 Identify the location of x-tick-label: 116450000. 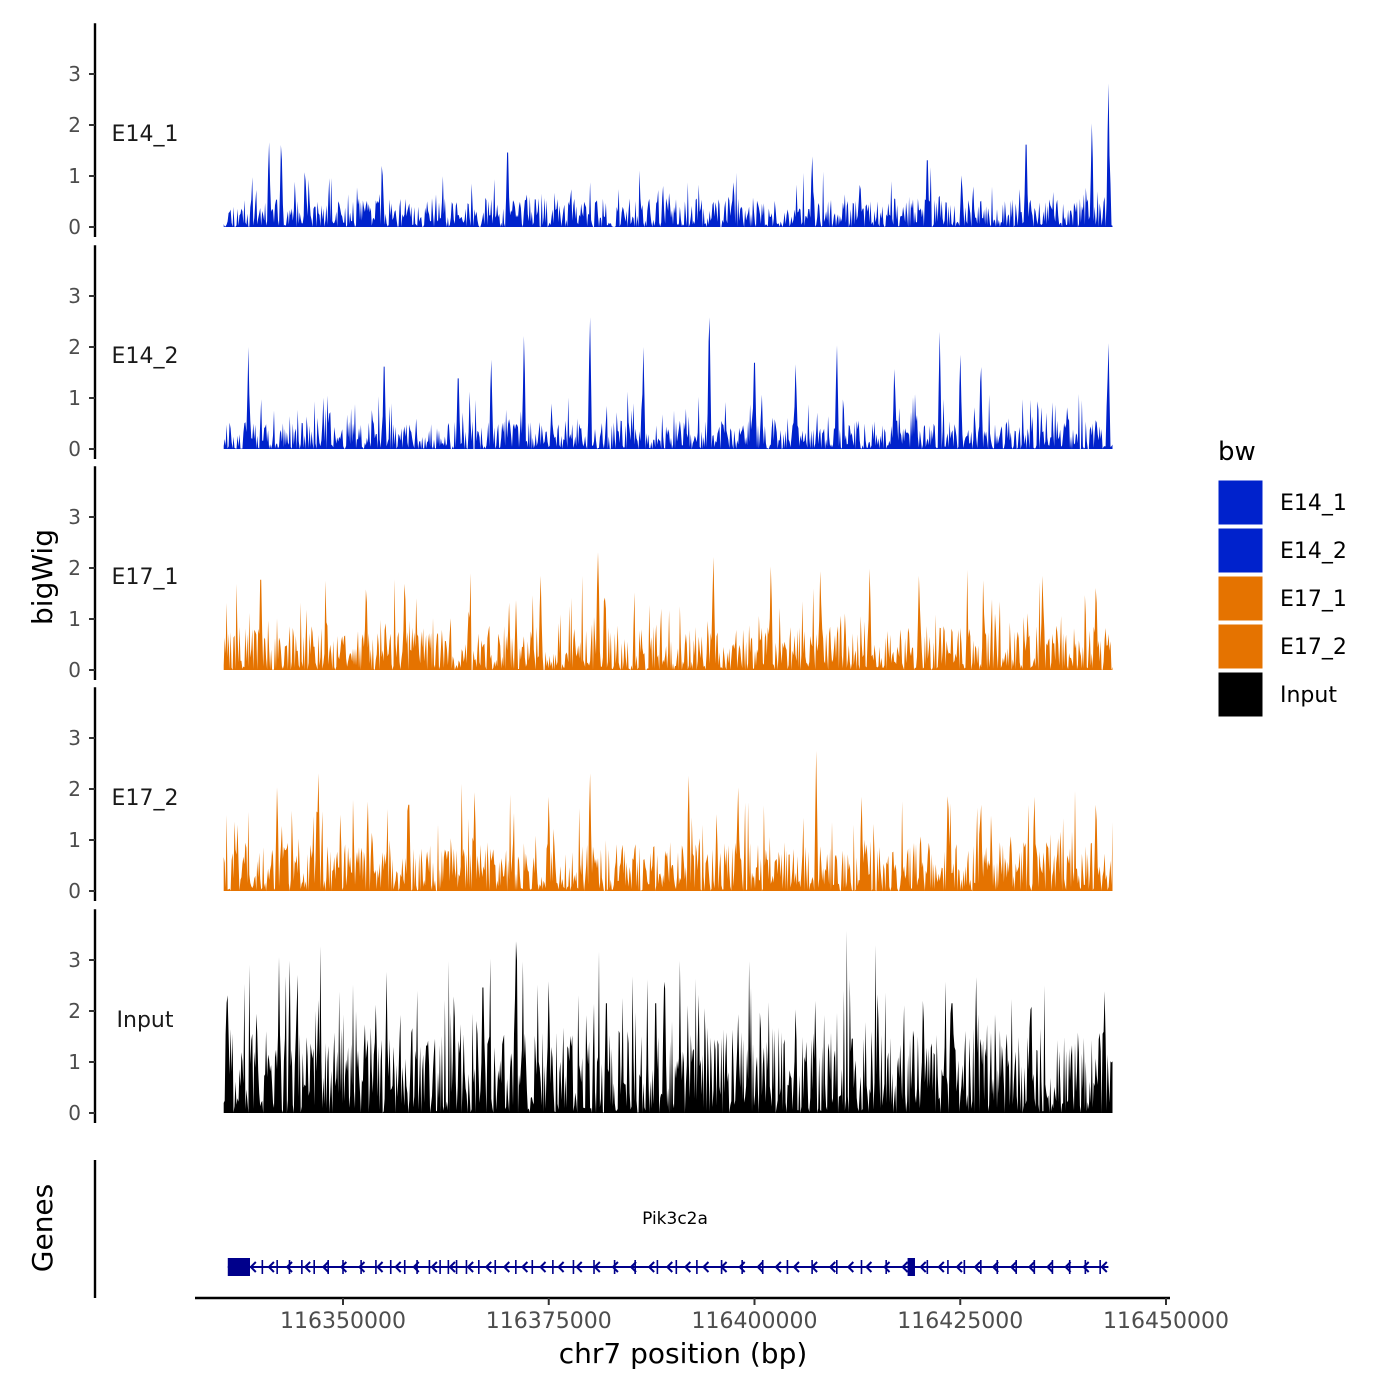
(1166, 1321).